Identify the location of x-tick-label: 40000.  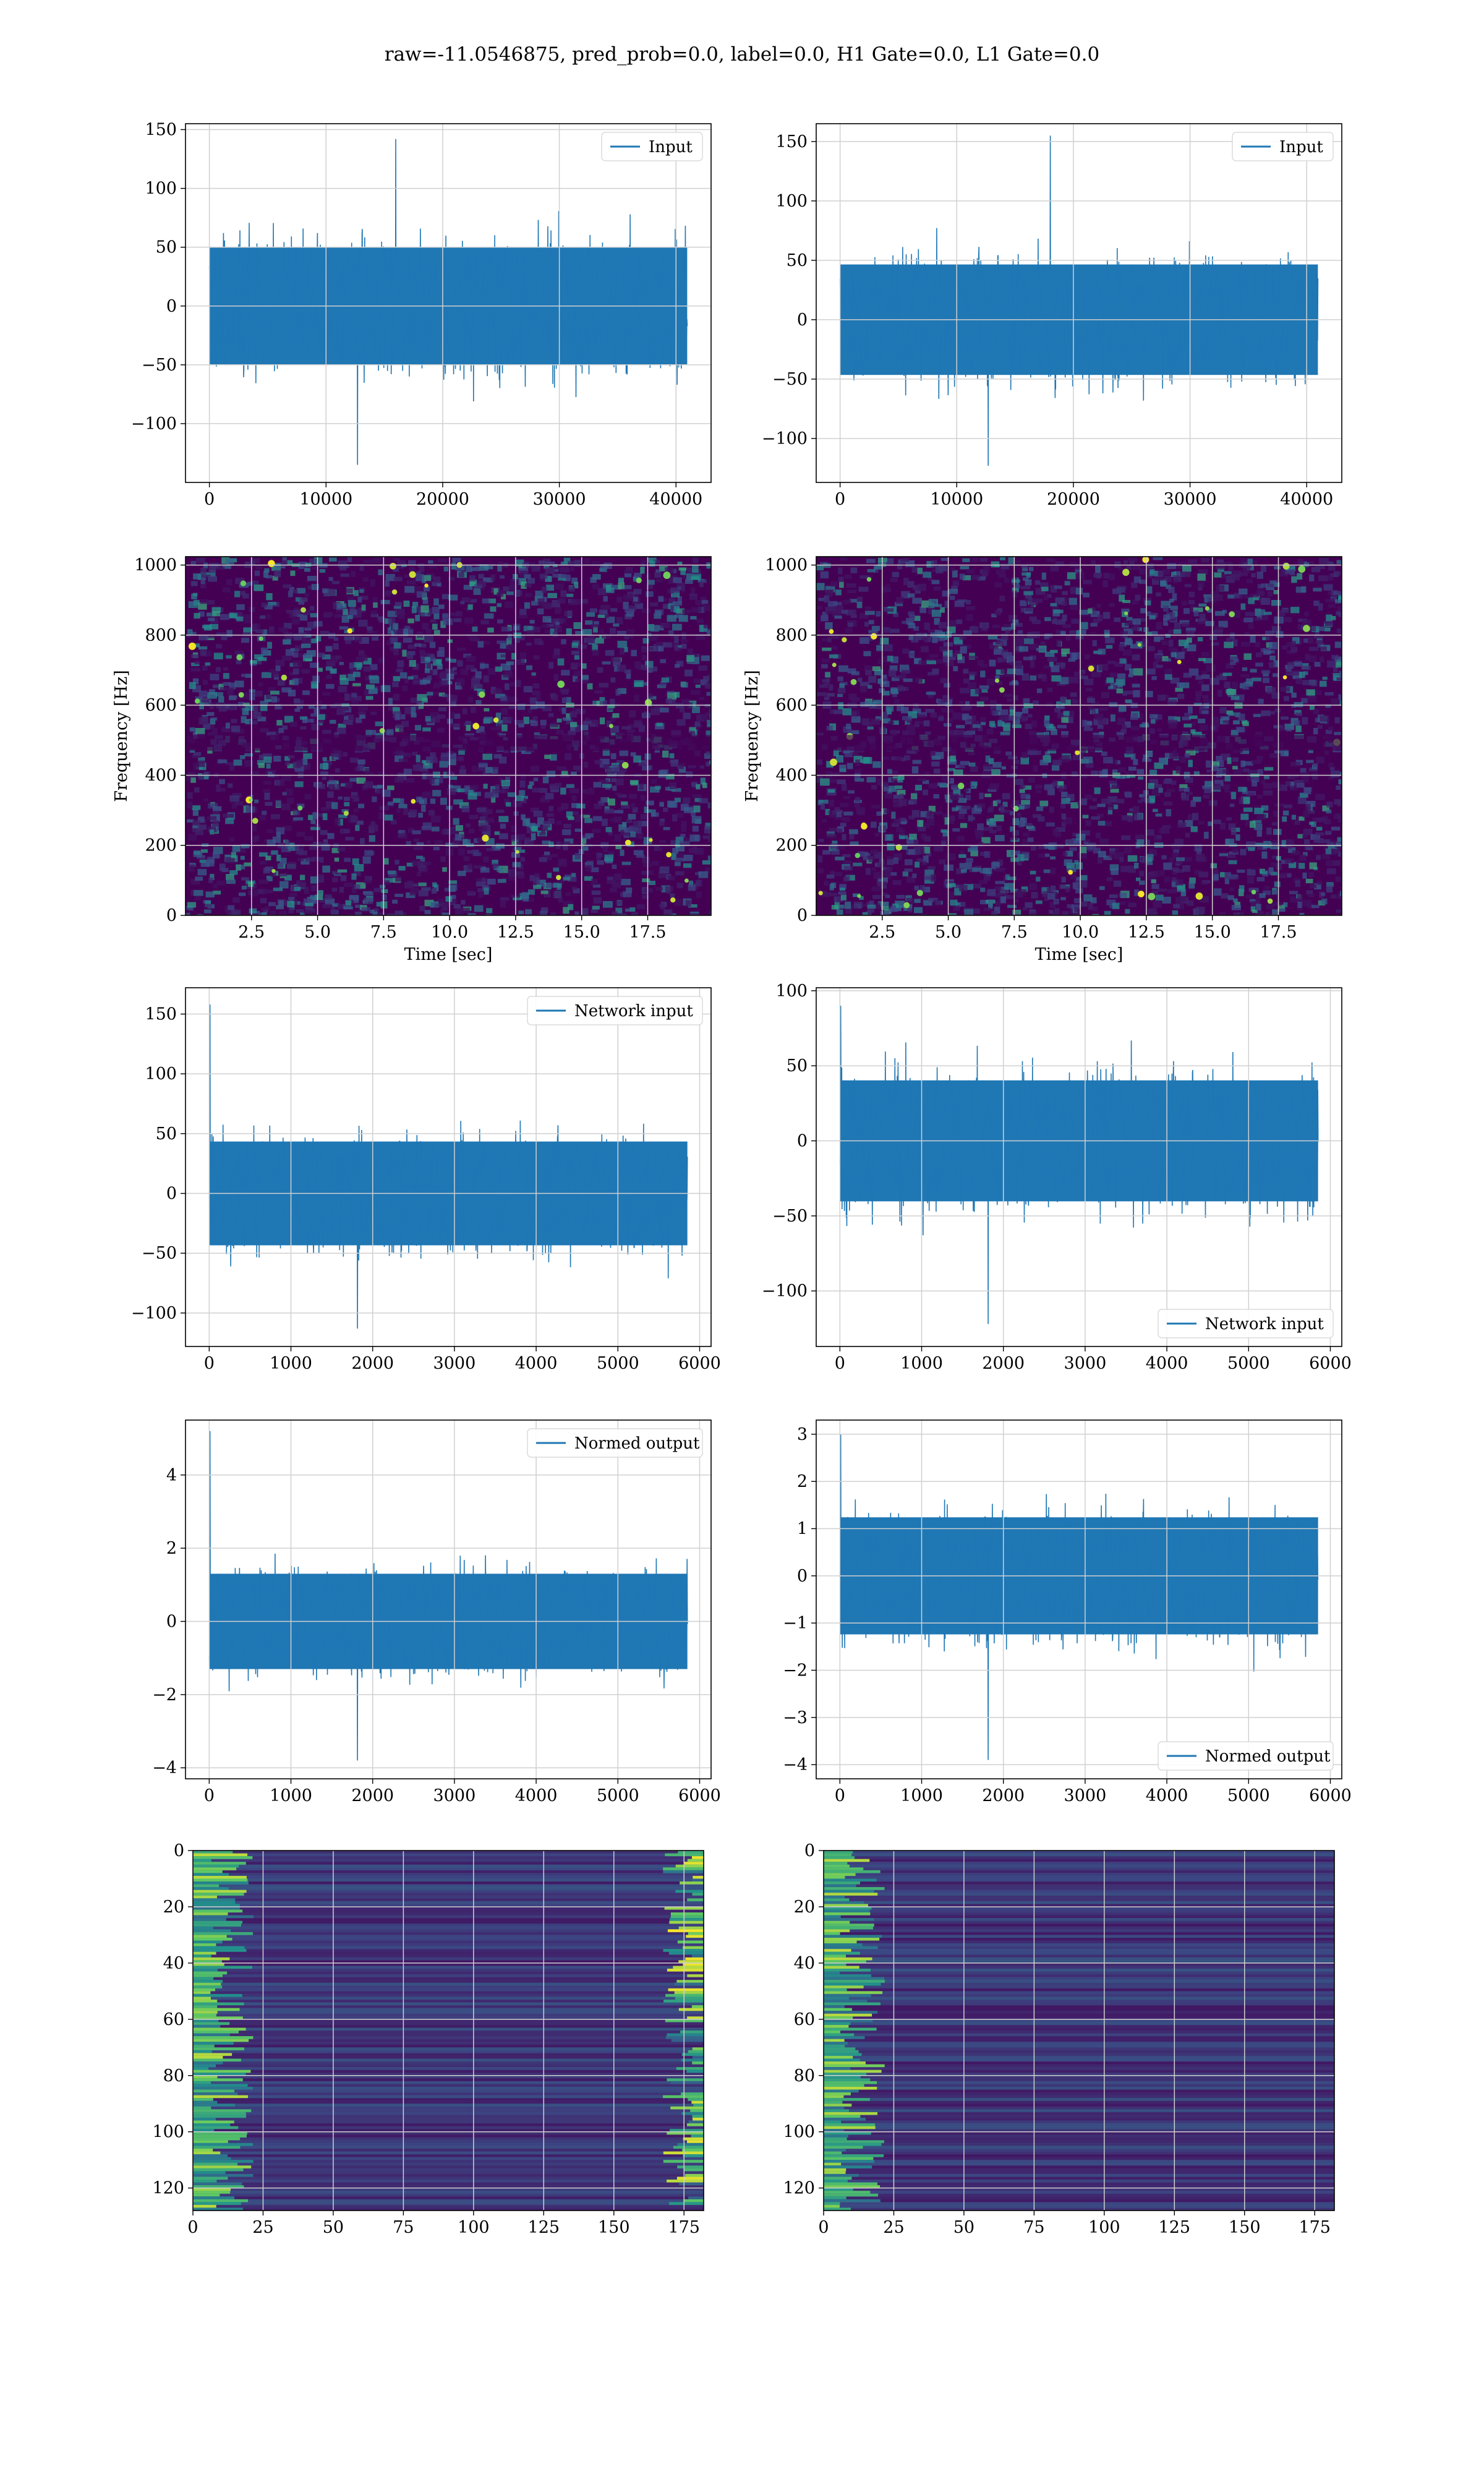
(1306, 499).